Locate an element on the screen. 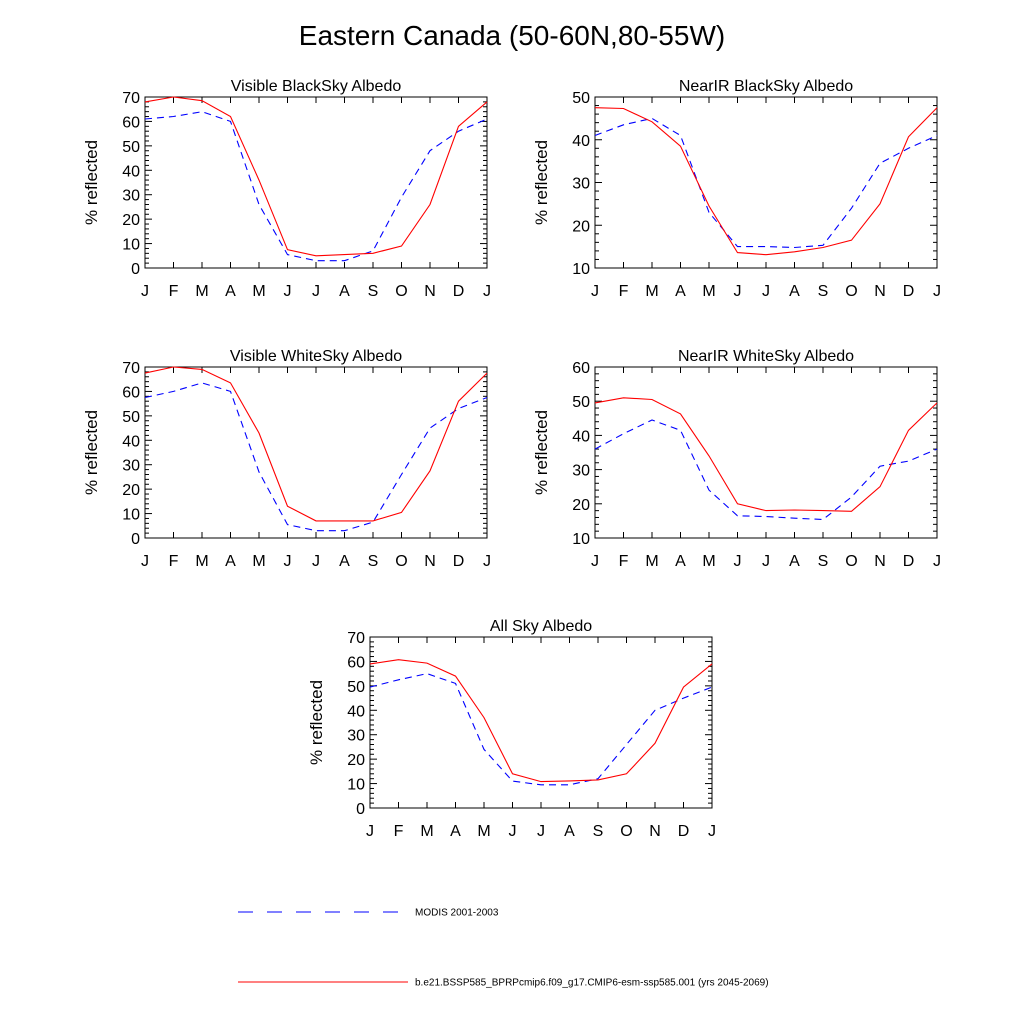  legend-item: MODIS 2001-2003 is located at coordinates (368, 913).